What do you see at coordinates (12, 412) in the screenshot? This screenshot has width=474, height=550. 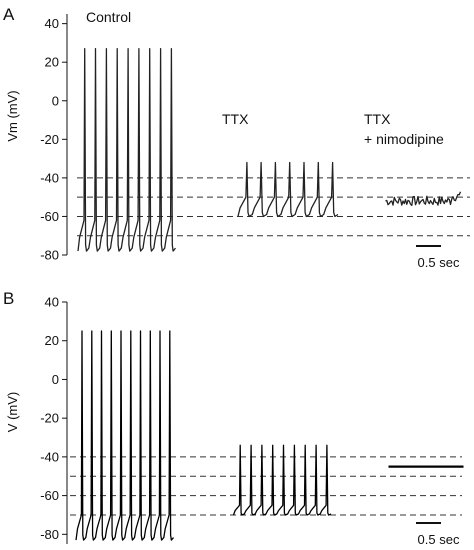 I see `y-axis-label: V (mV)` at bounding box center [12, 412].